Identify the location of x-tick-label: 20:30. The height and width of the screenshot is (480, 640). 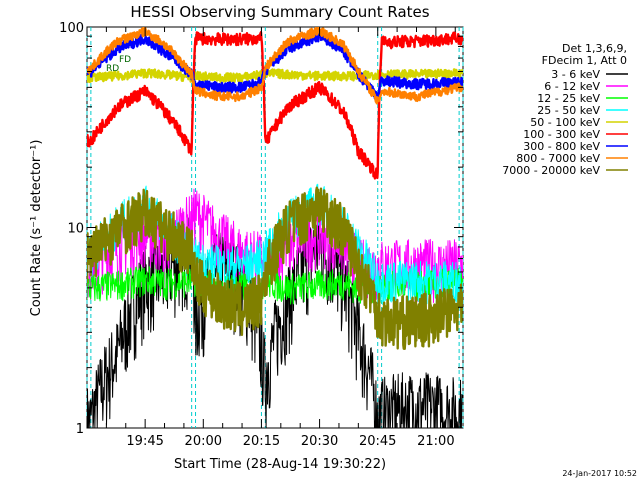
(319, 441).